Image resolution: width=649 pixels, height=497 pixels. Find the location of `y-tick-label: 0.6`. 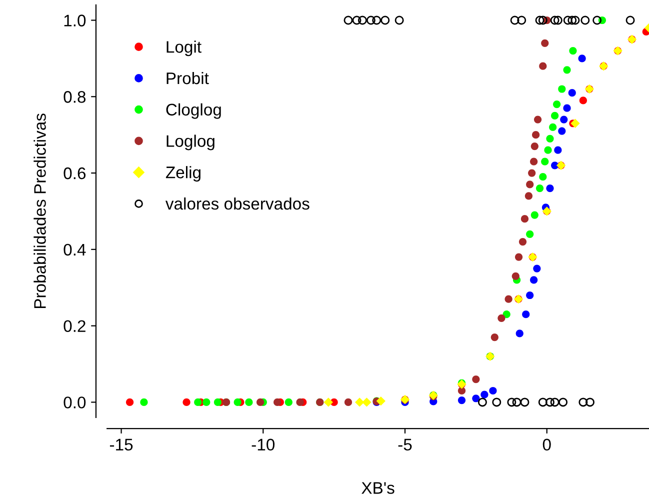

y-tick-label: 0.6 is located at coordinates (75, 173).